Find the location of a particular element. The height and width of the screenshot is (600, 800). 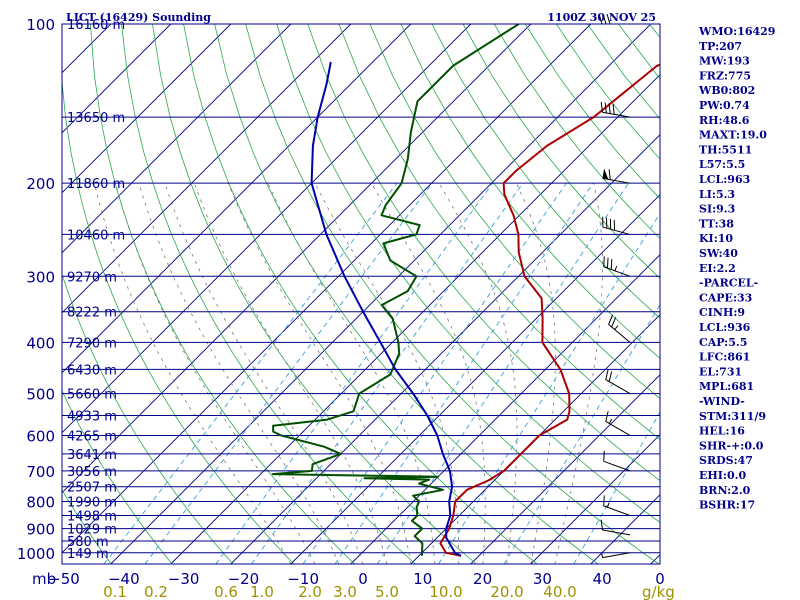

height-label: 149 m is located at coordinates (88, 554).